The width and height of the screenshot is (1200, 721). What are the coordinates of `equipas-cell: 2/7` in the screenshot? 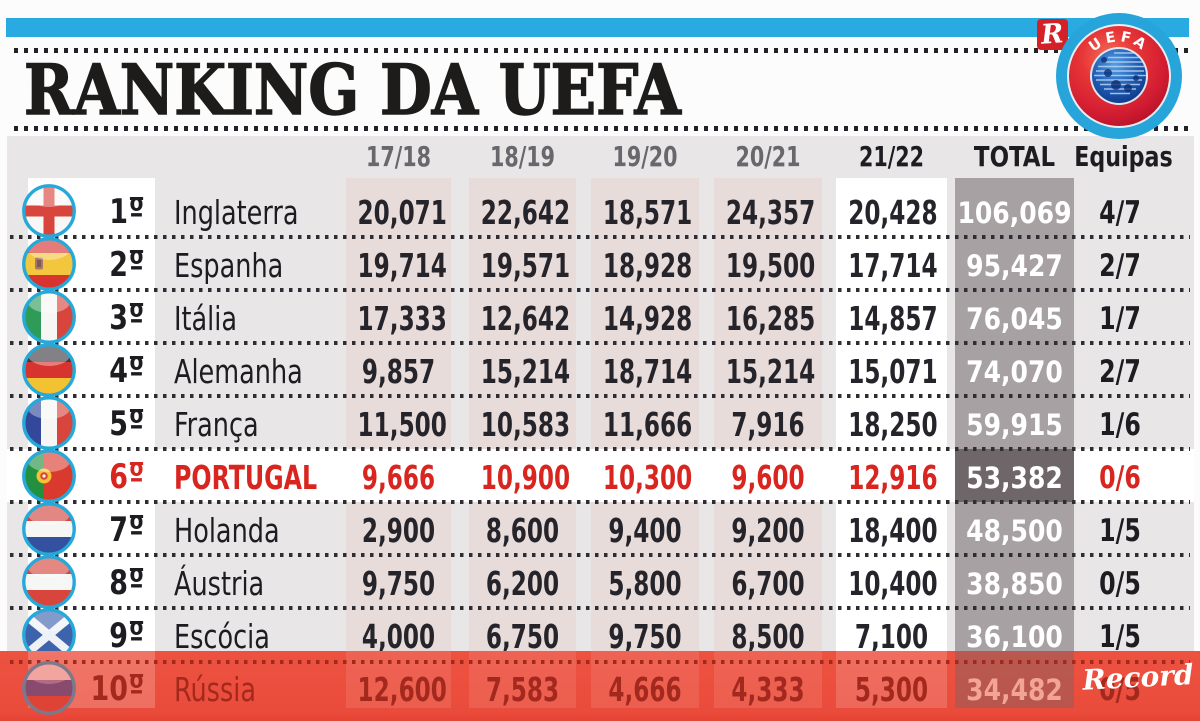 It's located at (1120, 266).